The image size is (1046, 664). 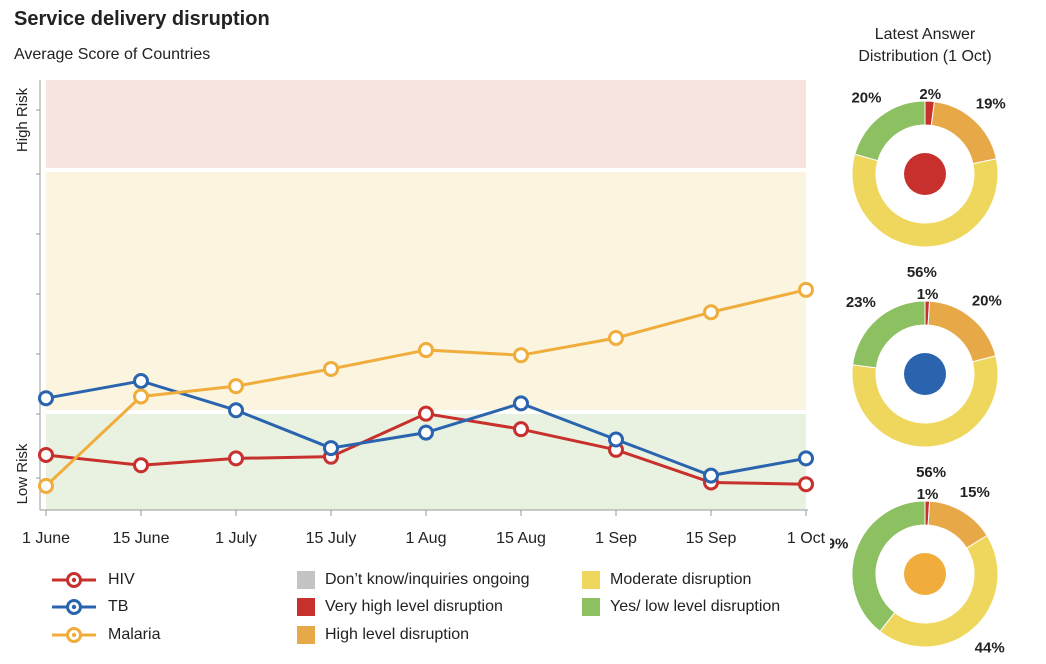 What do you see at coordinates (46, 454) in the screenshot?
I see `point-hiv-1-june` at bounding box center [46, 454].